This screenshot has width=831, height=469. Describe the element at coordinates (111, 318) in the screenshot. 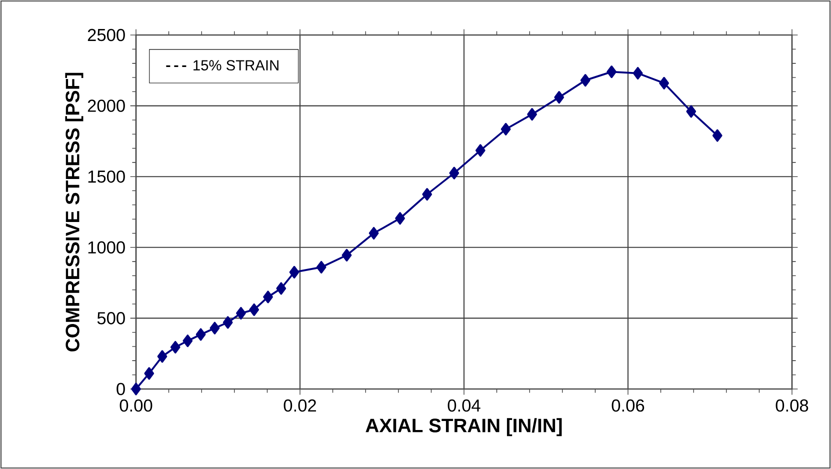

I see `y-tick-label: 500` at that location.